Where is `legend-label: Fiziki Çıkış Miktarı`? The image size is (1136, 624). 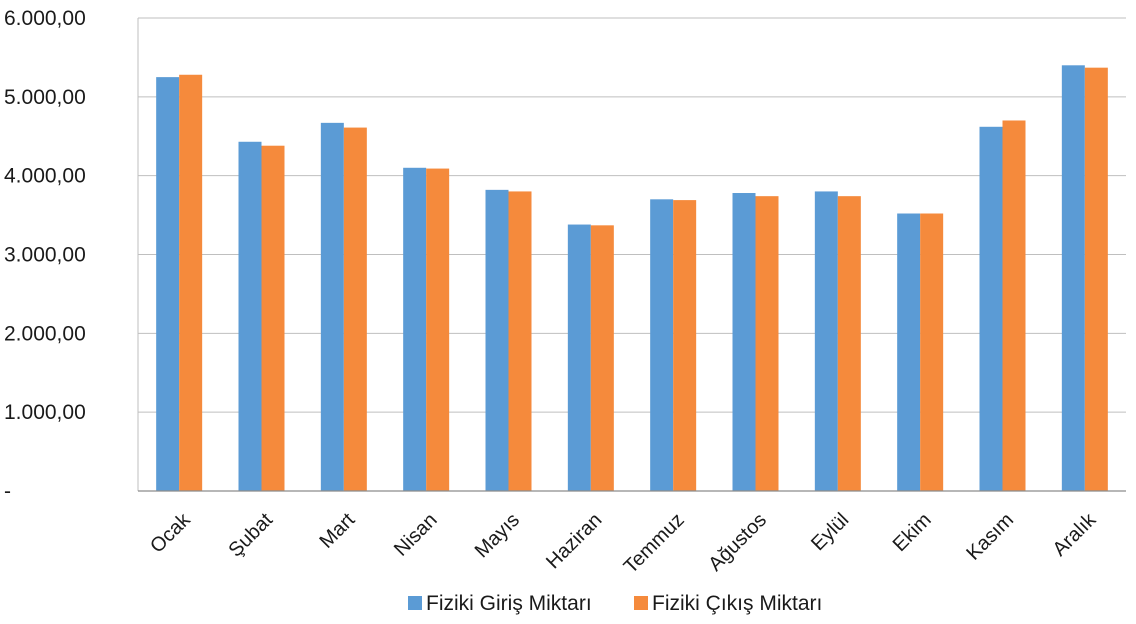
legend-label: Fiziki Çıkış Miktarı is located at coordinates (737, 603).